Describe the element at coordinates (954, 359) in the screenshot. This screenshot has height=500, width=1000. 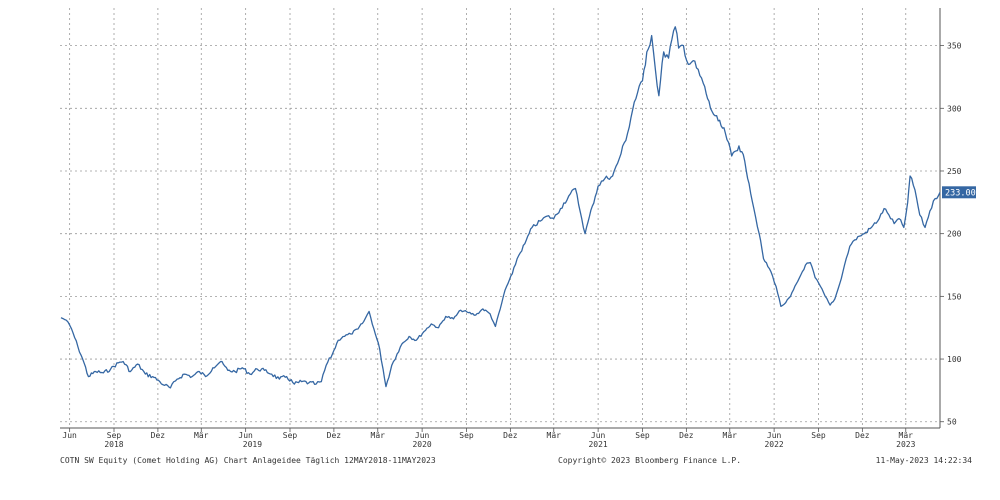
I see `y-tick-label: 100` at that location.